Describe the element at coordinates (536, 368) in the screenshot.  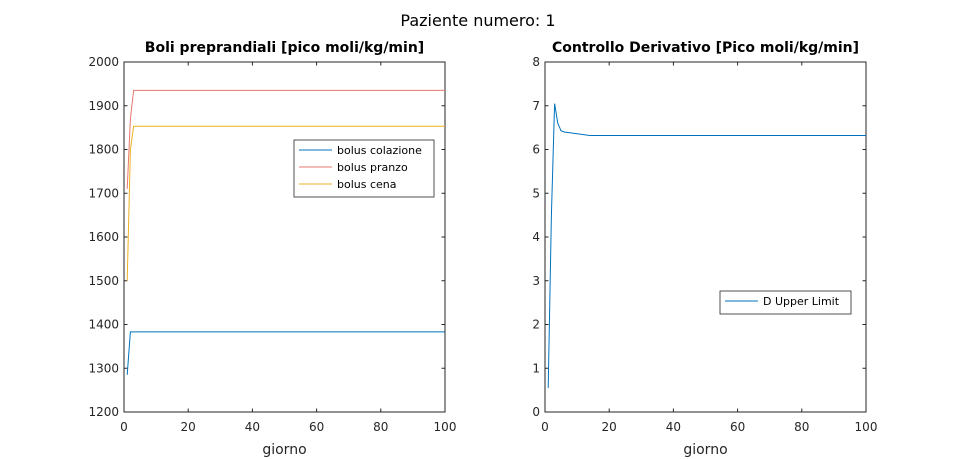
I see `y-tick-label: 1` at that location.